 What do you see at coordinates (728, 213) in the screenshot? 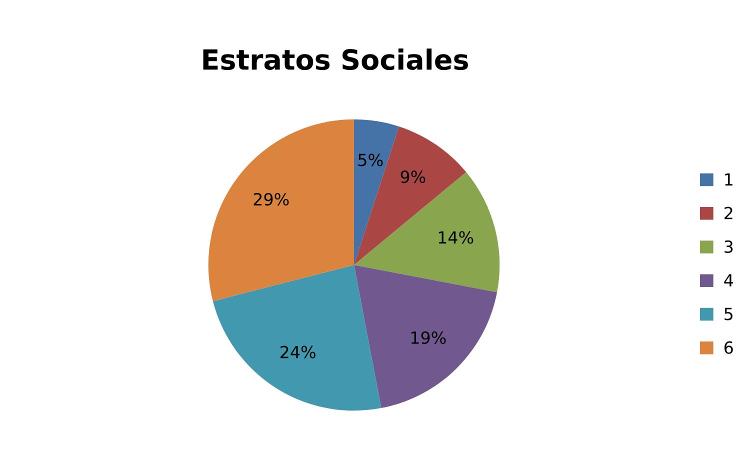
I see `legend-label: 2` at bounding box center [728, 213].